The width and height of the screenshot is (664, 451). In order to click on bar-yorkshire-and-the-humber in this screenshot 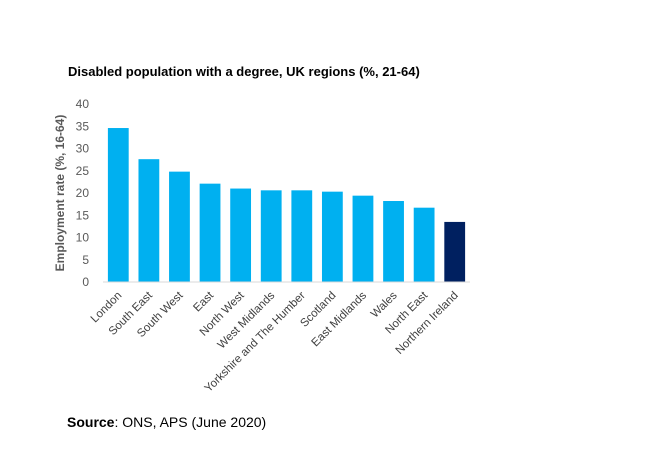, I will do `click(302, 236)`.